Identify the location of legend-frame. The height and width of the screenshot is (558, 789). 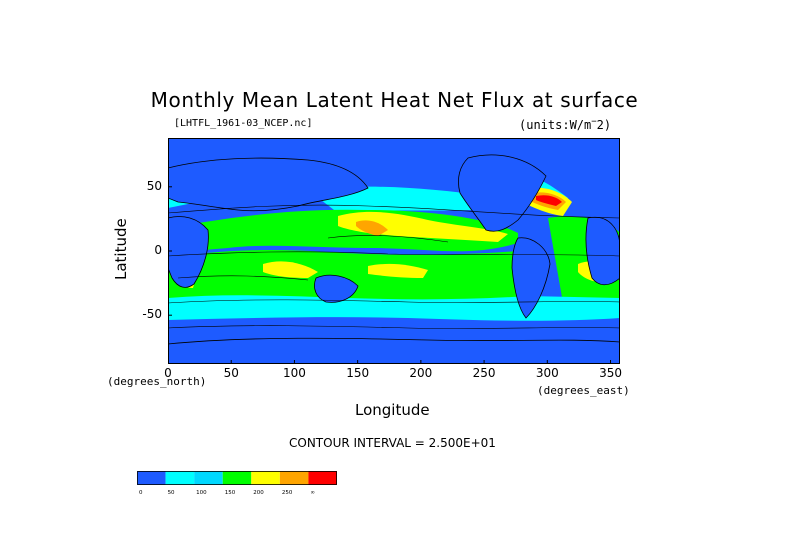
(237, 478).